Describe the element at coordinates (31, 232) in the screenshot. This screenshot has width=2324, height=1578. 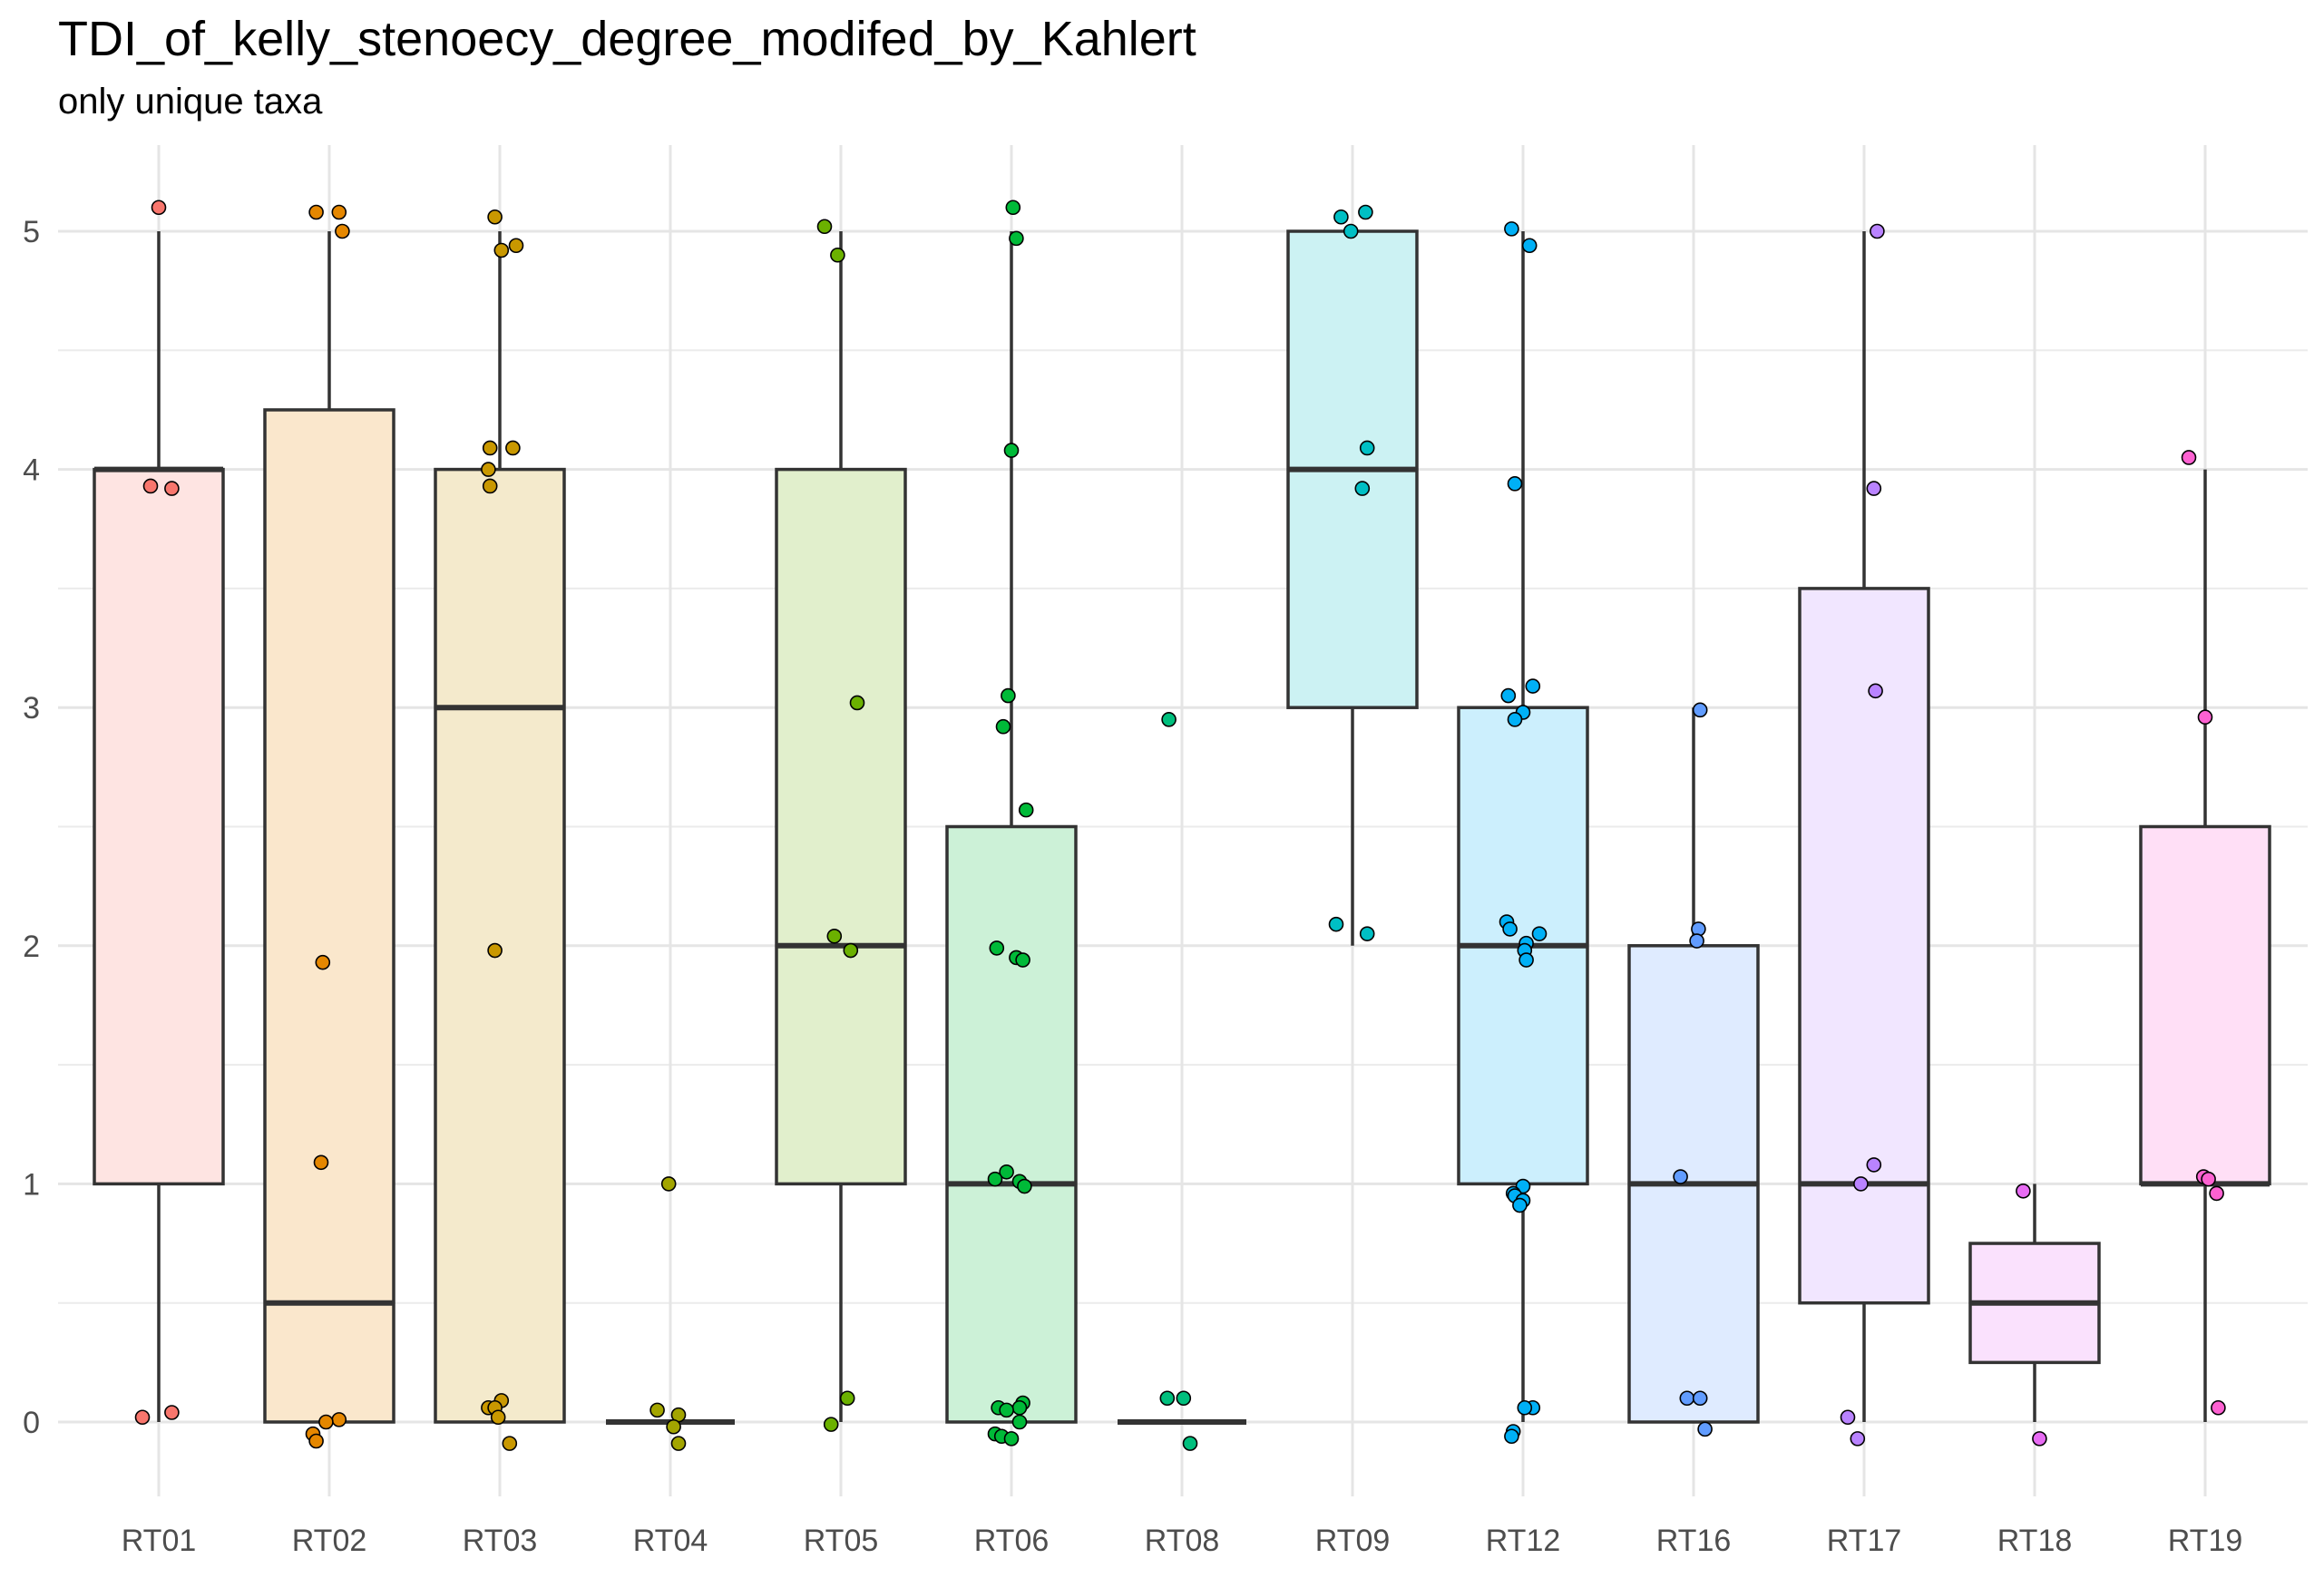
I see `y-tick-label: 5` at that location.